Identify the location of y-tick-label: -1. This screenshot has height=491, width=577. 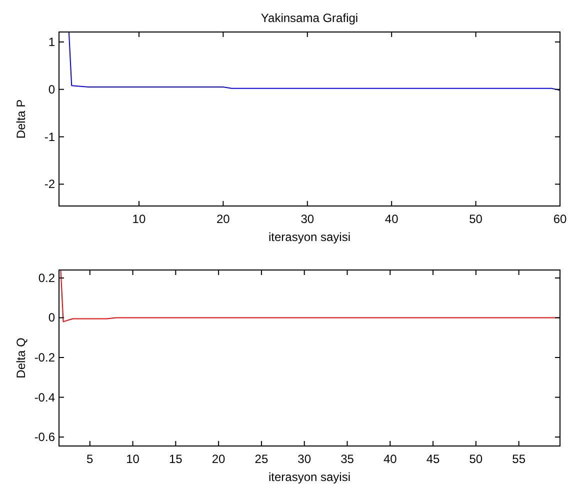
(50, 137).